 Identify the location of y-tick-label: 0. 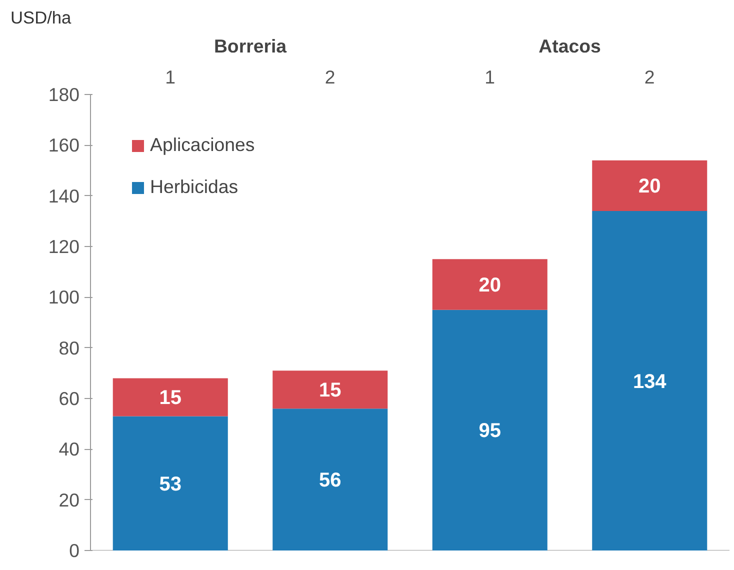
(74, 550).